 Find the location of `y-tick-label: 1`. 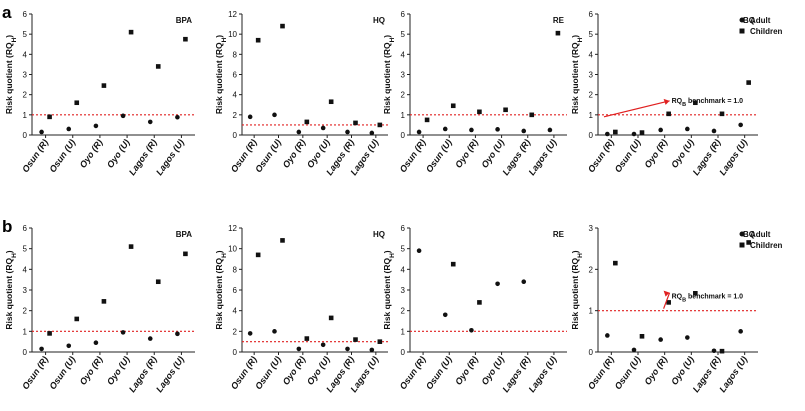

y-tick-label: 1 is located at coordinates (25, 331).